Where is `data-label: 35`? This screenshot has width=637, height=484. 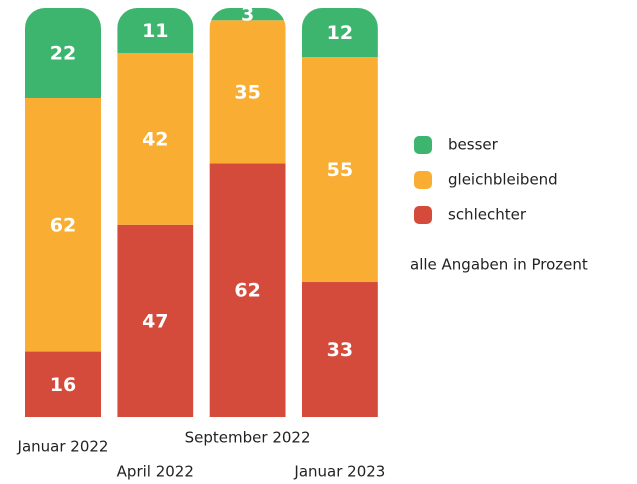 data-label: 35 is located at coordinates (247, 92).